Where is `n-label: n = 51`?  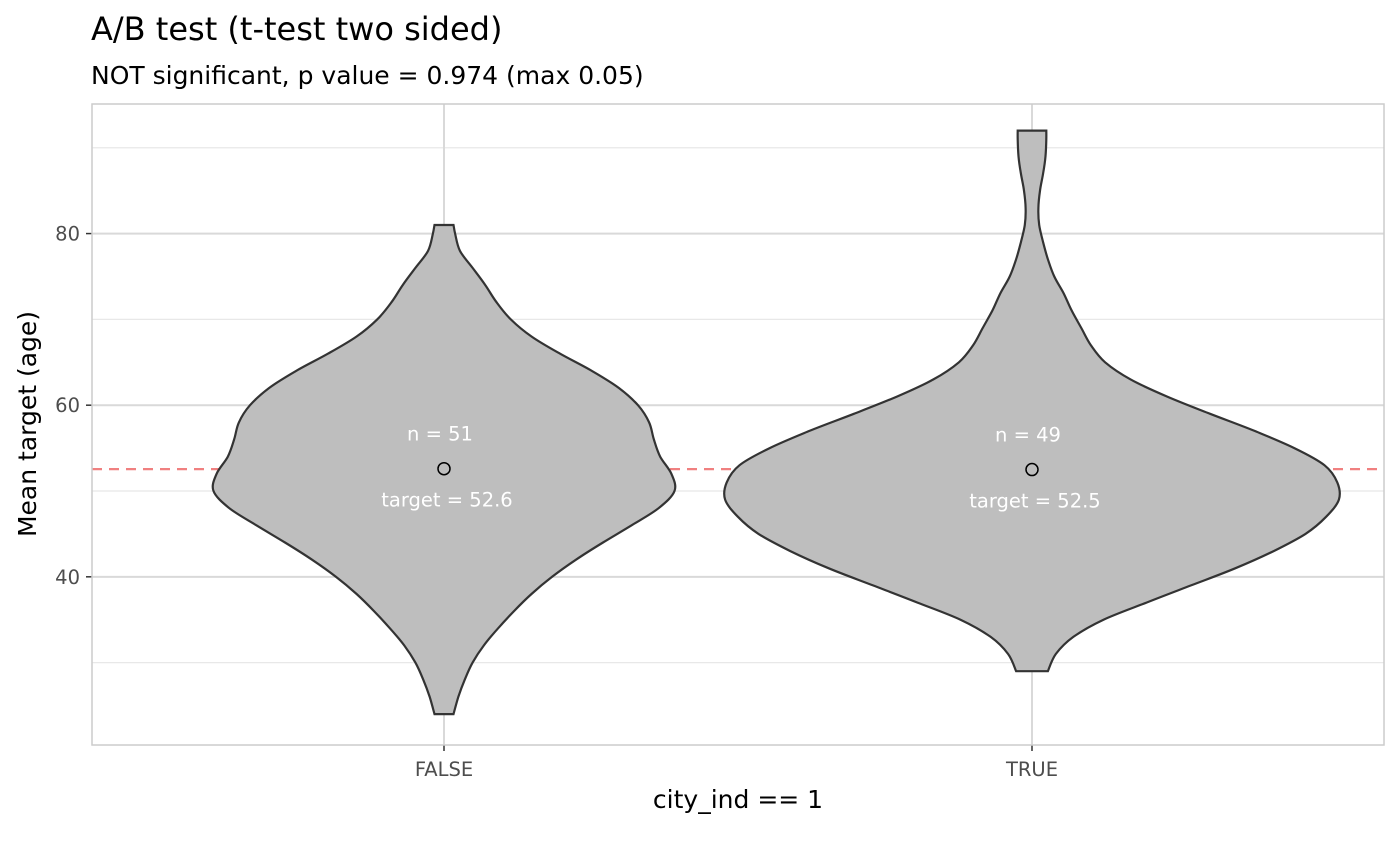 n-label: n = 51 is located at coordinates (440, 434).